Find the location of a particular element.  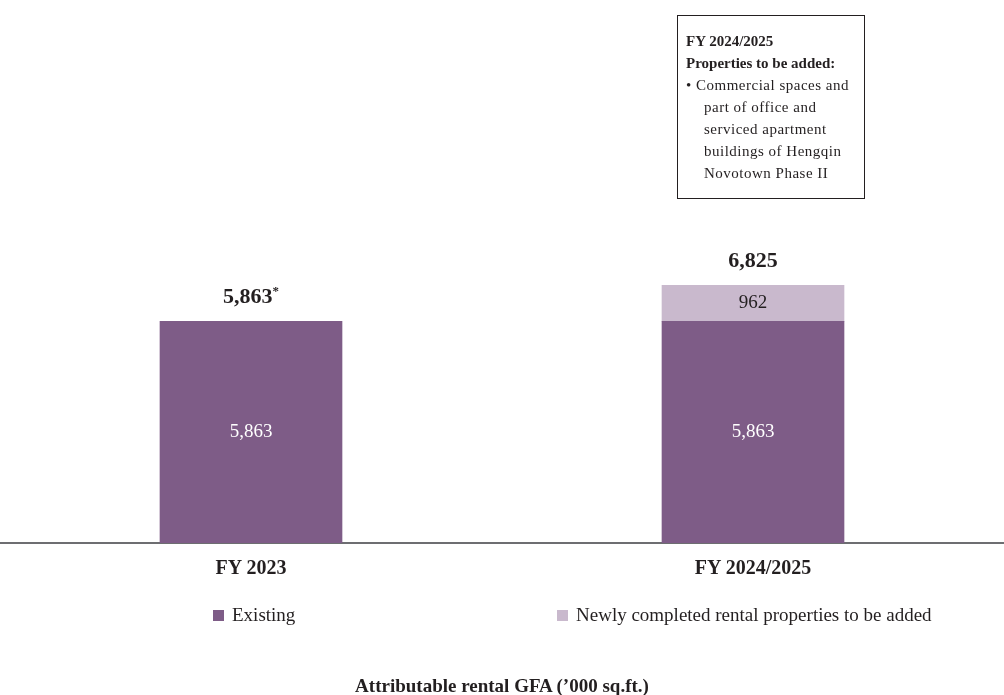

x-tick-label: FY 2023 is located at coordinates (251, 567).